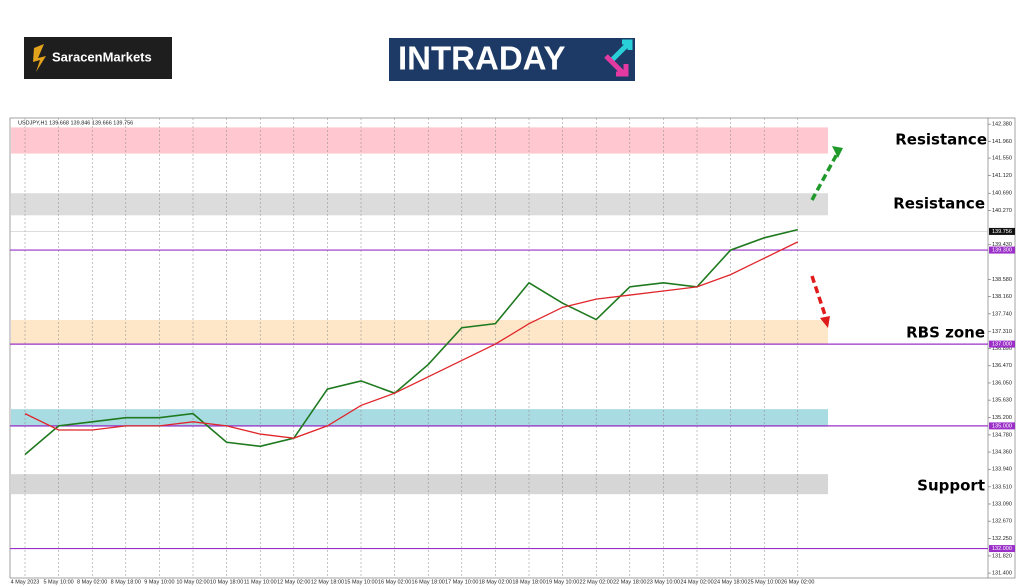  I want to click on up-arrow-head, so click(837, 152).